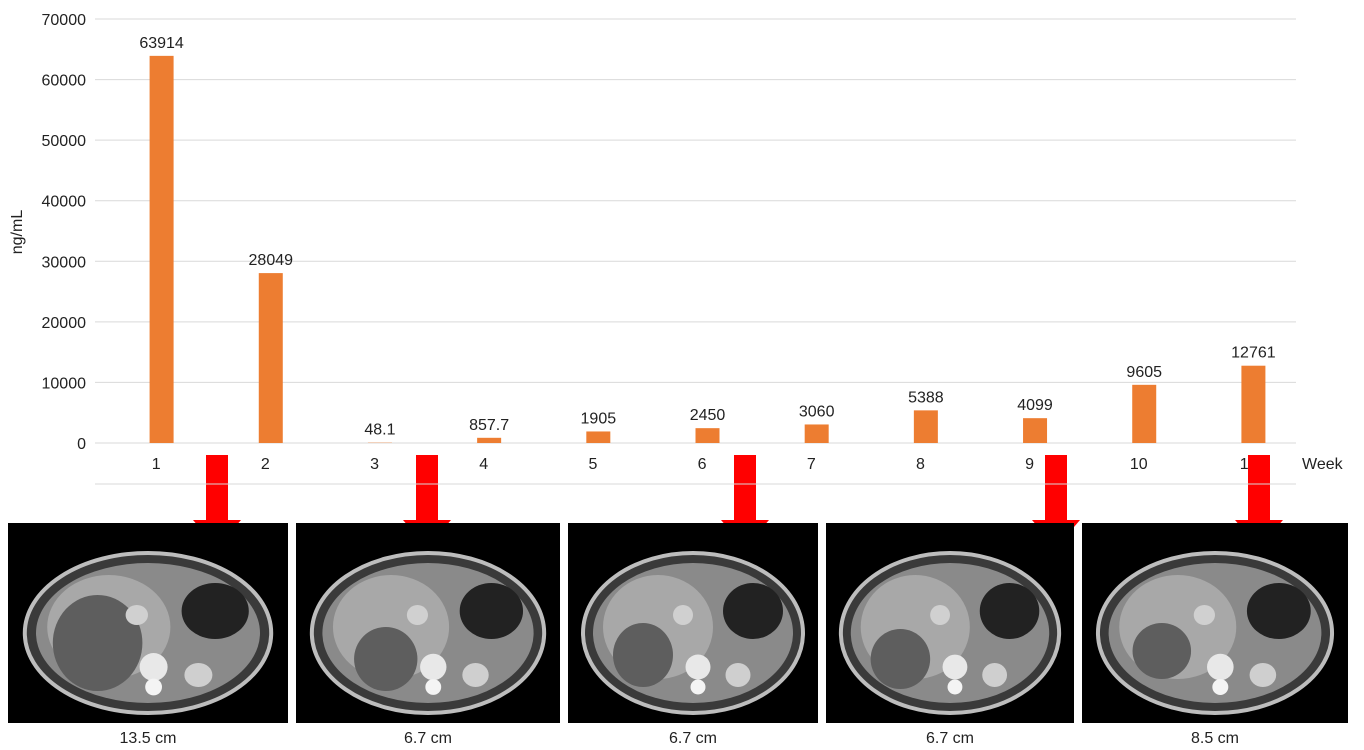 Image resolution: width=1364 pixels, height=750 pixels. What do you see at coordinates (379, 430) in the screenshot?
I see `data-label: 48.1` at bounding box center [379, 430].